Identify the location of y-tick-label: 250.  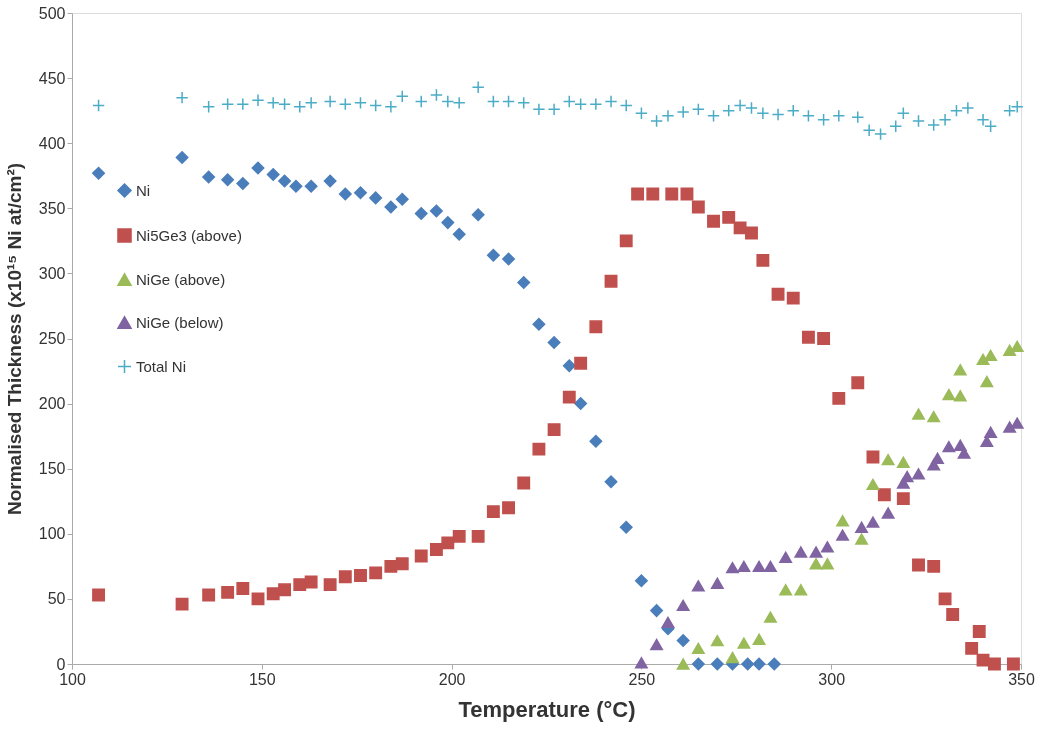
(52, 338).